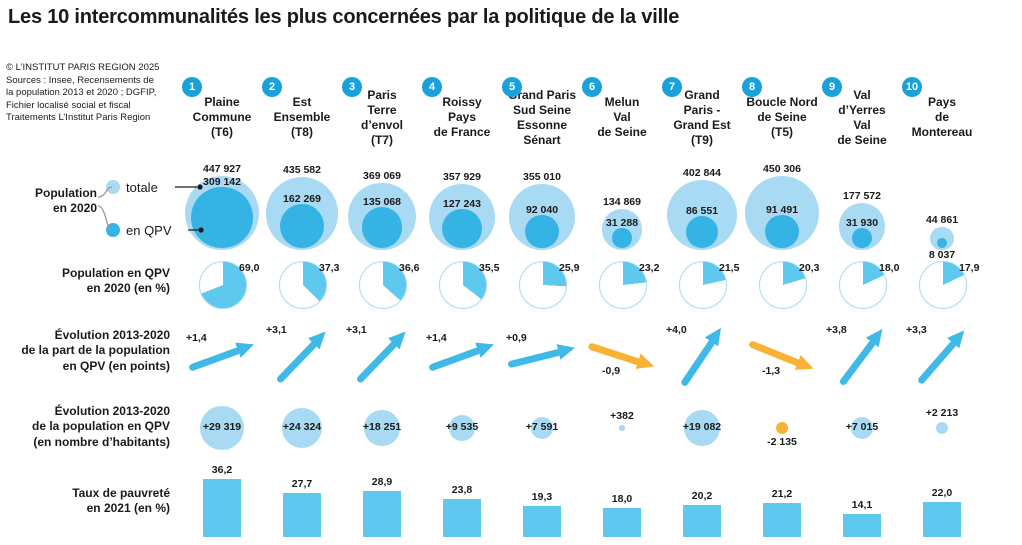  Describe the element at coordinates (302, 483) in the screenshot. I see `poverty-value: 27,7` at that location.